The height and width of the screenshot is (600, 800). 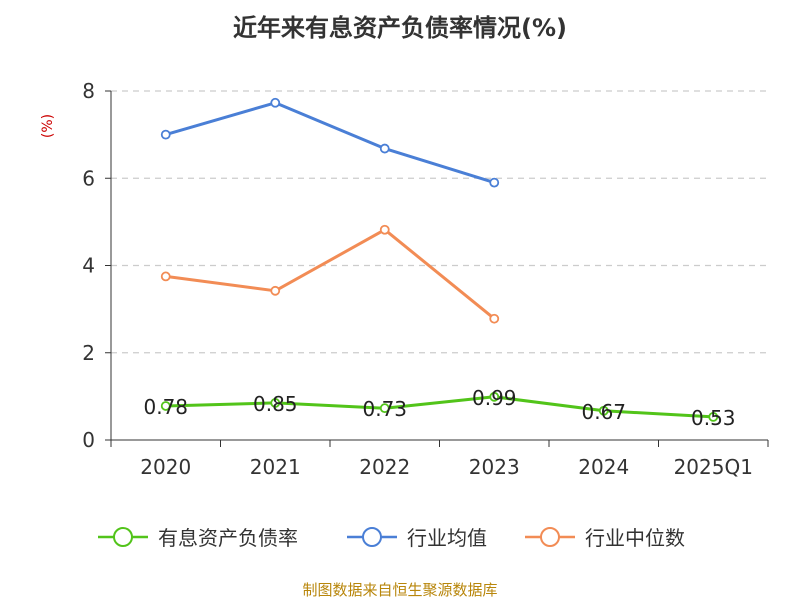 What do you see at coordinates (275, 467) in the screenshot?
I see `x-tick-label: 2021` at bounding box center [275, 467].